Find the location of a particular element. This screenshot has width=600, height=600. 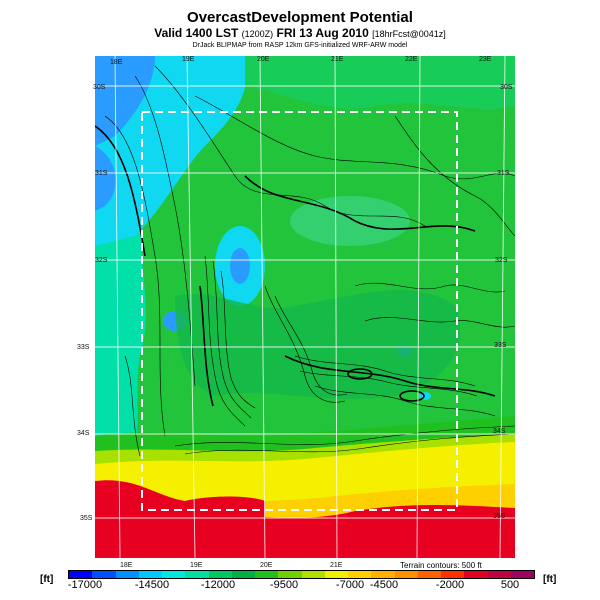

lon-label-top-18e: 18E is located at coordinates (116, 62).